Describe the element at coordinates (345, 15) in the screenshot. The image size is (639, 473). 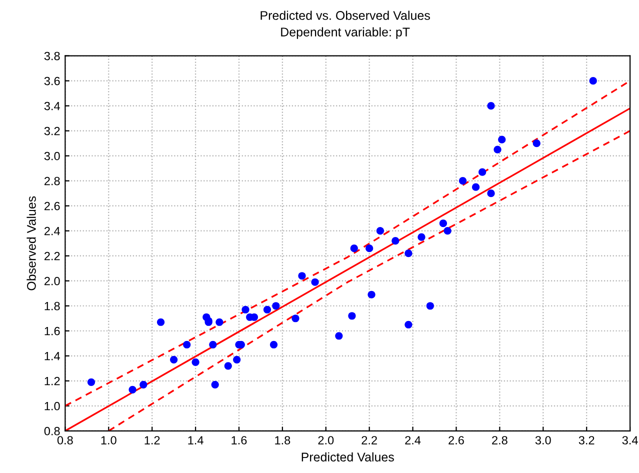
I see `chart-title: Predicted vs. Observed Values` at that location.